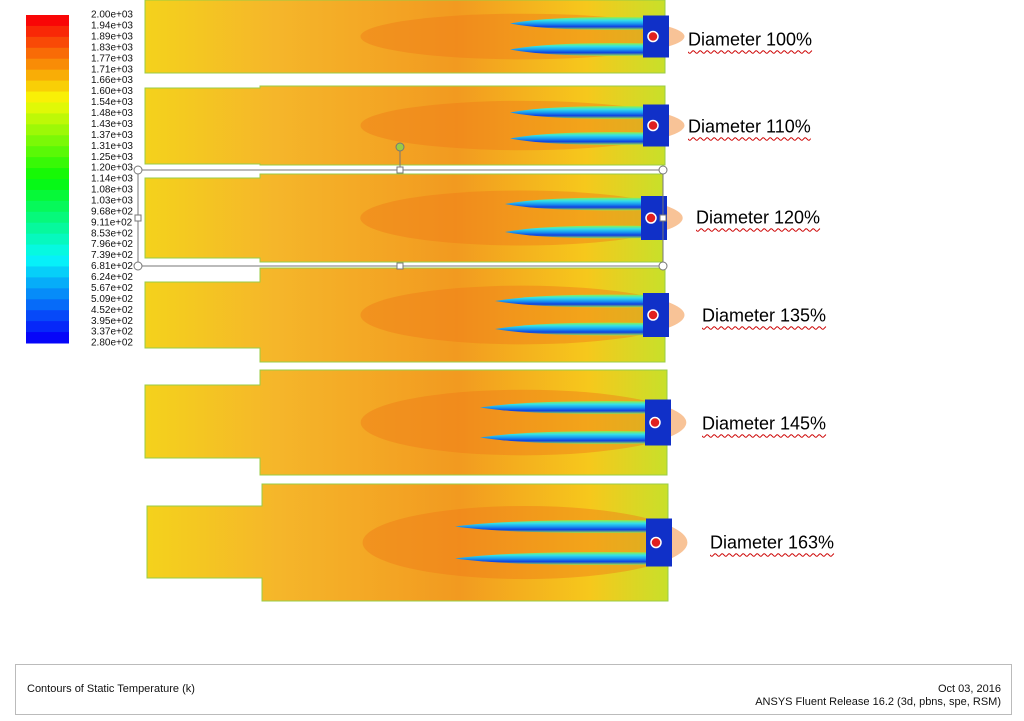 The height and width of the screenshot is (721, 1024). Describe the element at coordinates (112, 233) in the screenshot. I see `legend-label: 8.53e+02` at that location.